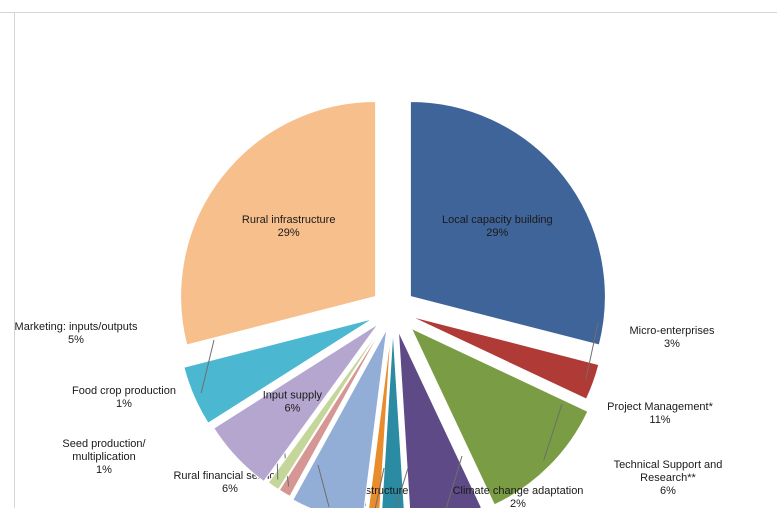 This screenshot has width=777, height=508. What do you see at coordinates (497, 226) in the screenshot?
I see `slice-label-0: Local capacity building 29%` at bounding box center [497, 226].